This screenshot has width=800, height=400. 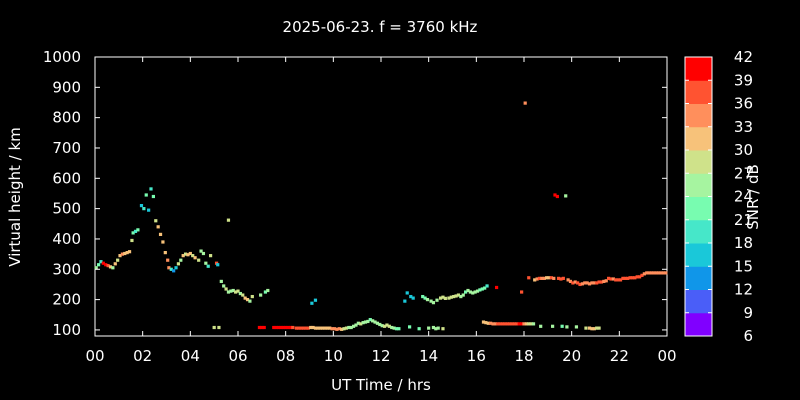 I want to click on y-tick-label: 900, so click(x=66, y=87).